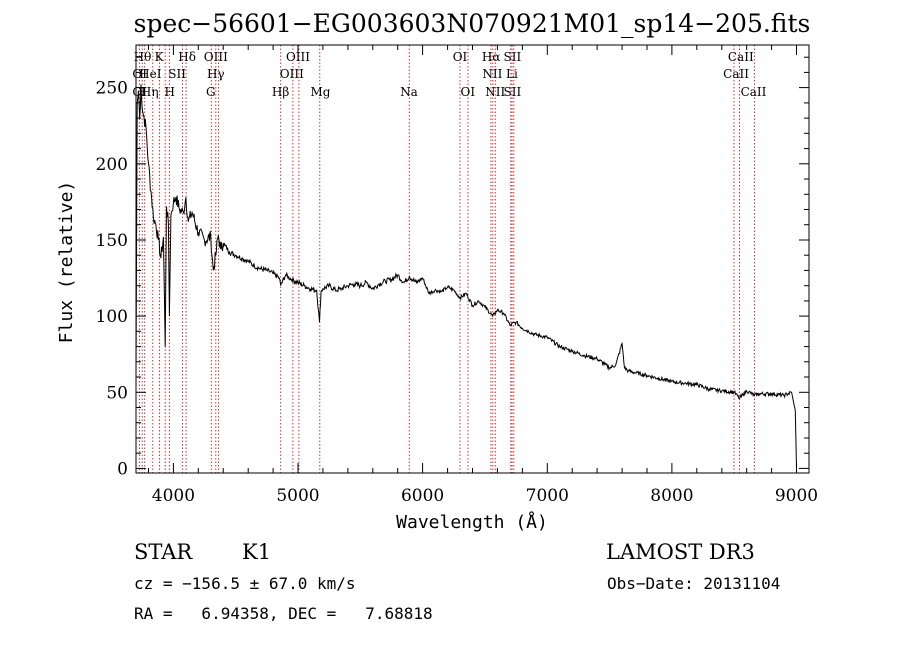  Describe the element at coordinates (117, 393) in the screenshot. I see `y-tick-label: 50` at that location.